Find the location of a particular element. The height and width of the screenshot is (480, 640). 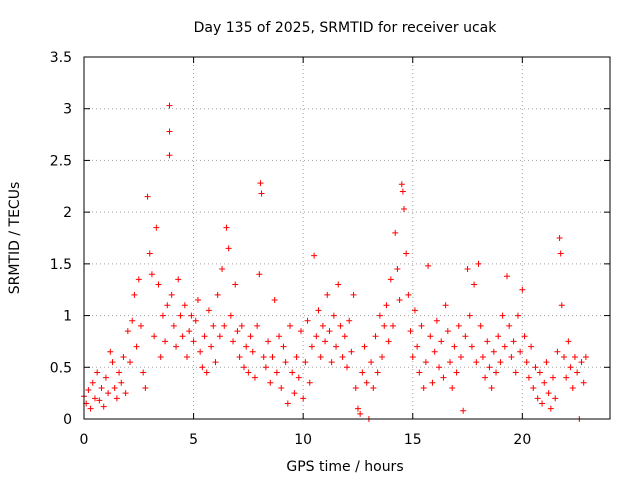

x-axis-label: GPS time / hours is located at coordinates (344, 467).